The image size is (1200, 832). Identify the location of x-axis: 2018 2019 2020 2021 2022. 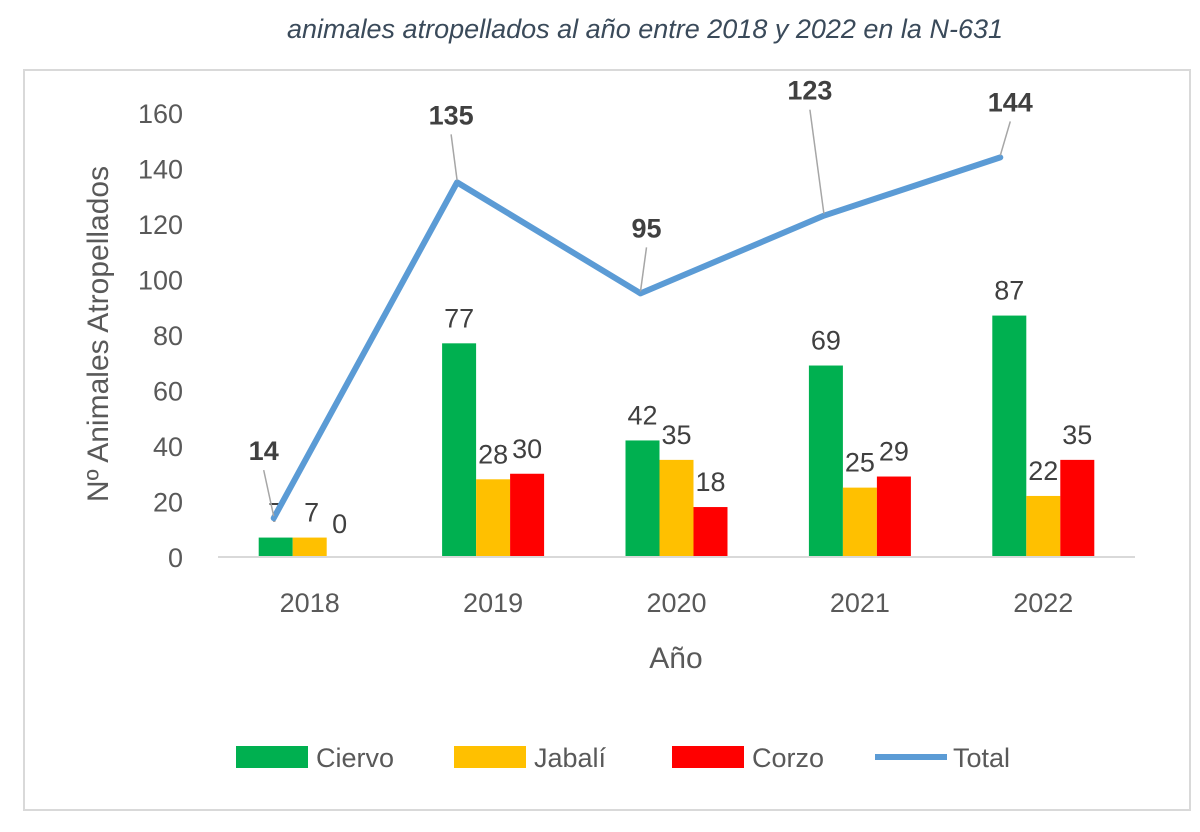
(676, 587).